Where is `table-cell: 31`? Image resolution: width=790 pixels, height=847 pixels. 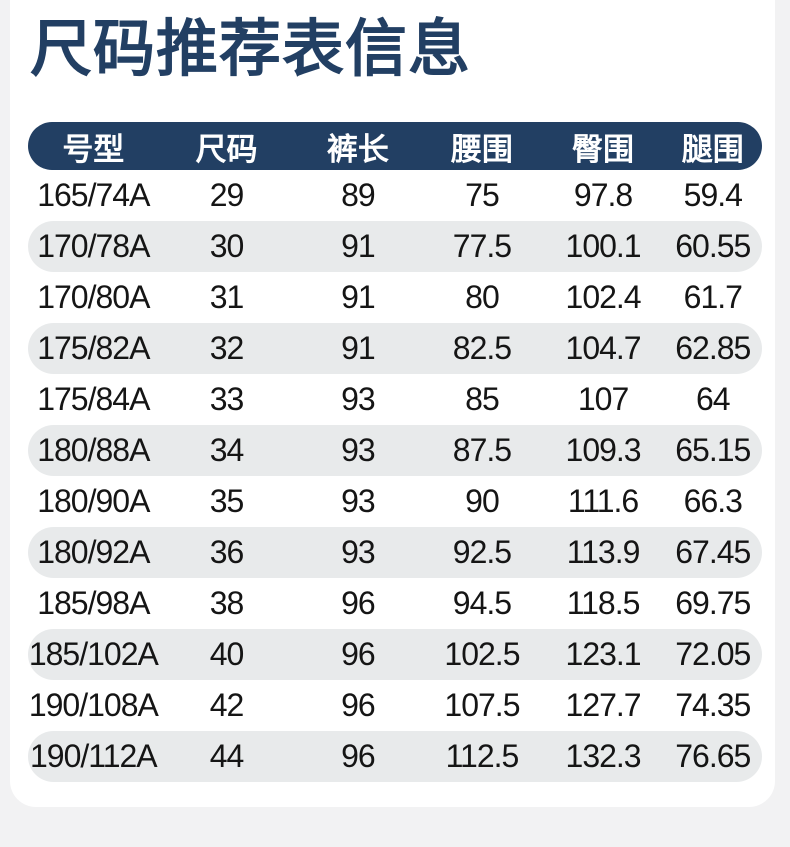
table-cell: 31 is located at coordinates (227, 297).